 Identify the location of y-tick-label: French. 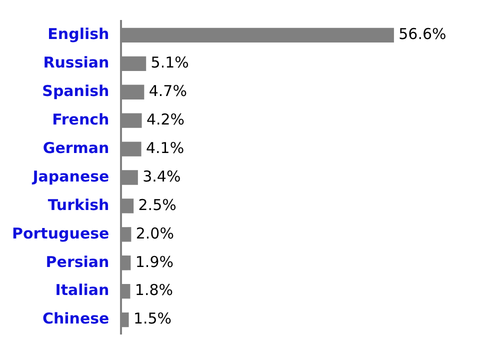
(81, 119).